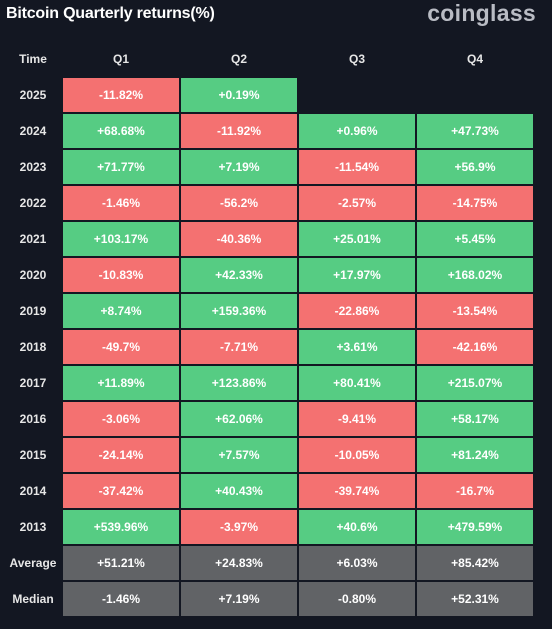 The width and height of the screenshot is (552, 629). I want to click on return-cell: +159.36%, so click(239, 311).